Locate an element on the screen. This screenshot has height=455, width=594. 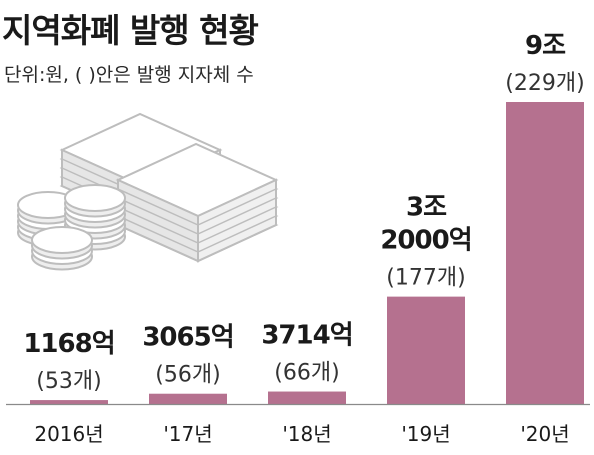
count-label-1: (56개) is located at coordinates (187, 375).